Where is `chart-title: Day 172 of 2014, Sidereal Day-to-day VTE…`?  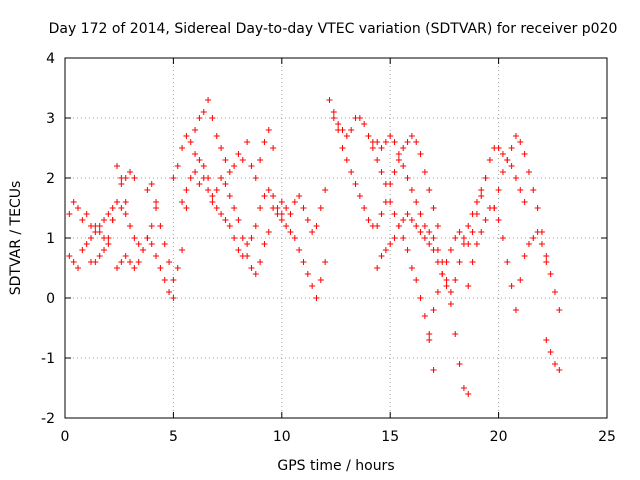
chart-title: Day 172 of 2014, Sidereal Day-to-day VTE… is located at coordinates (333, 29).